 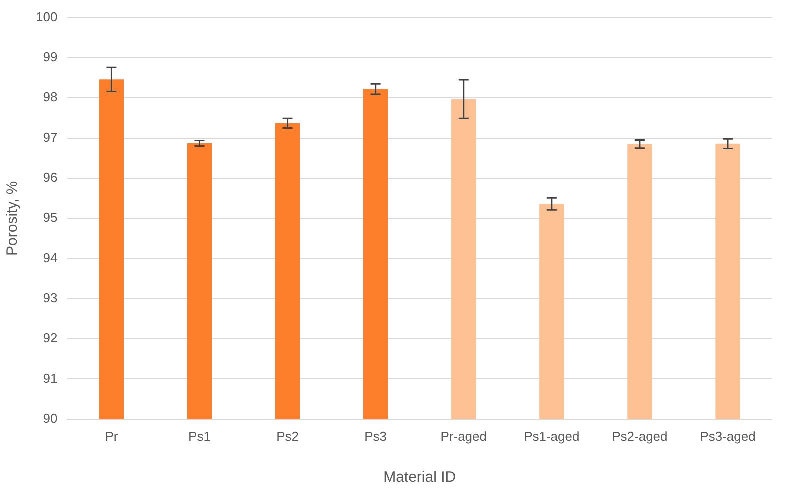 I want to click on y-tick-label: 95, so click(x=50, y=218).